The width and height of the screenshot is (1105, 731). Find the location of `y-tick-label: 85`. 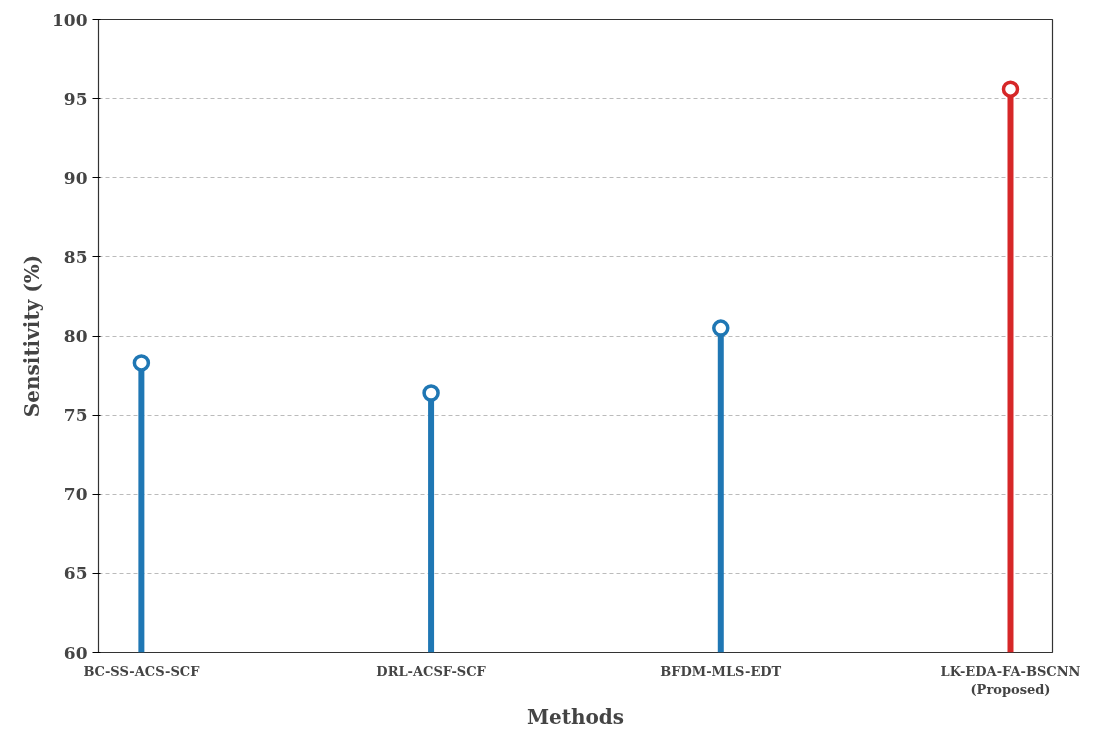

y-tick-label: 85 is located at coordinates (75, 256).